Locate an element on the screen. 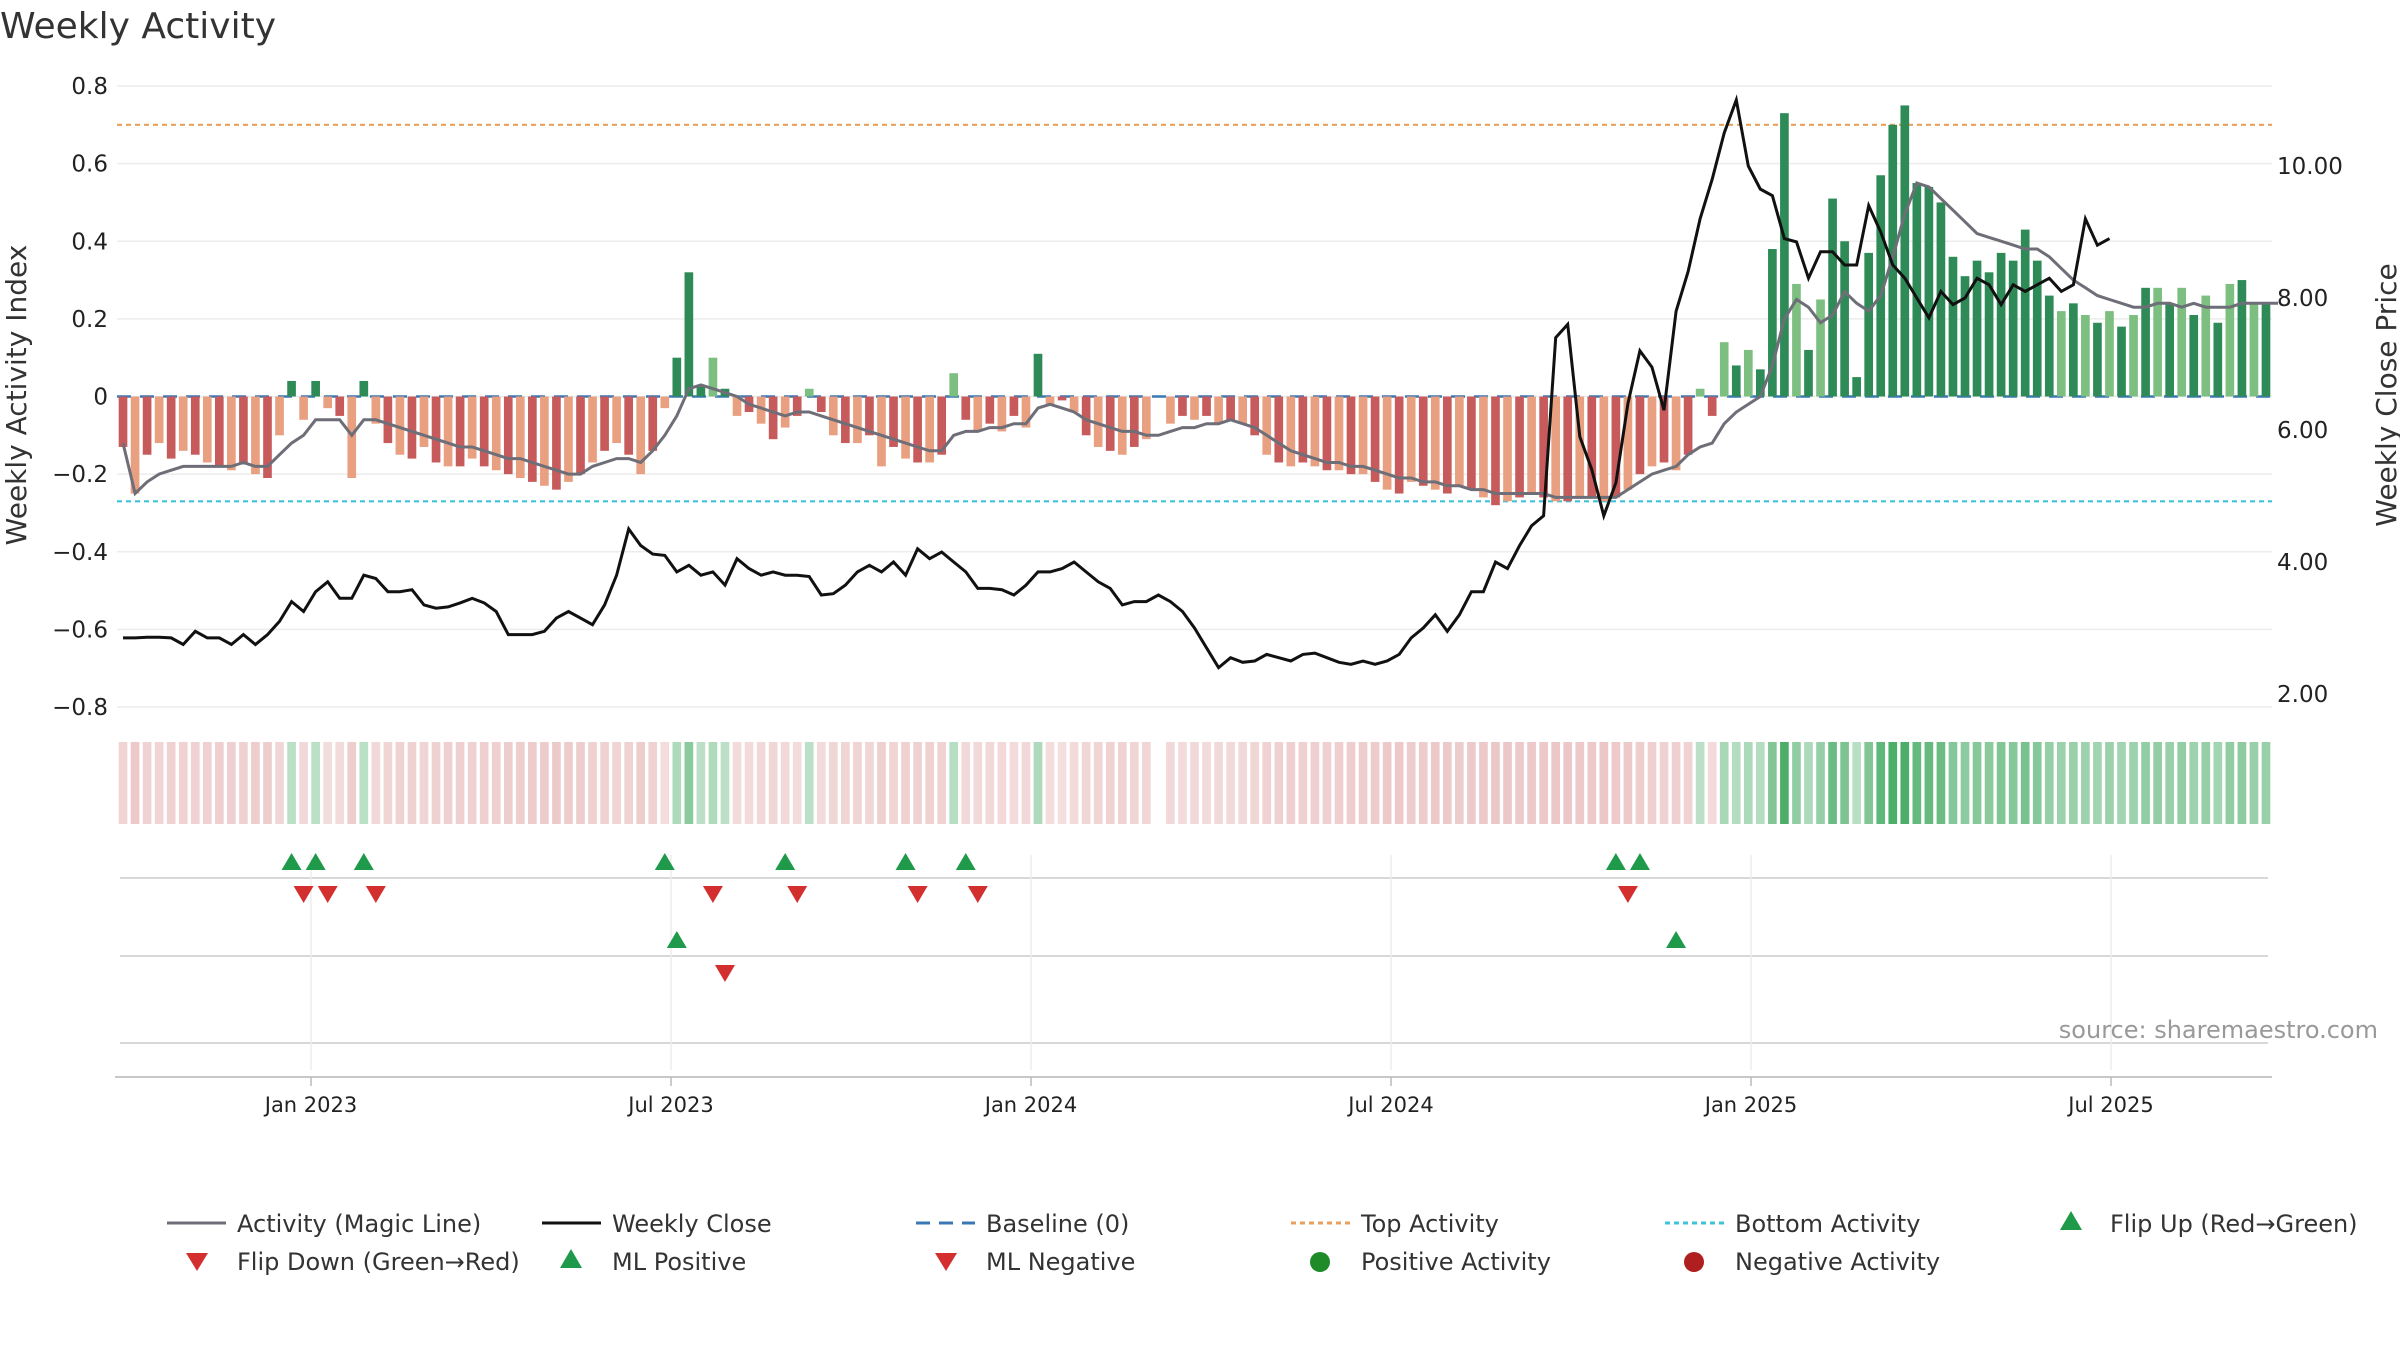 The height and width of the screenshot is (1350, 2400). legend-bottom-activity-label: Bottom Activity is located at coordinates (1827, 1224).